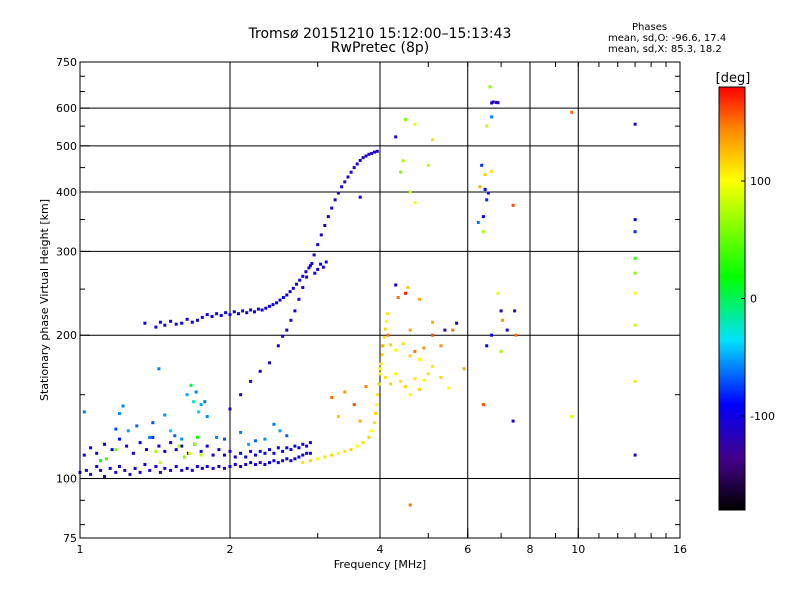  I want to click on y-tick-label: 750, so click(66, 62).